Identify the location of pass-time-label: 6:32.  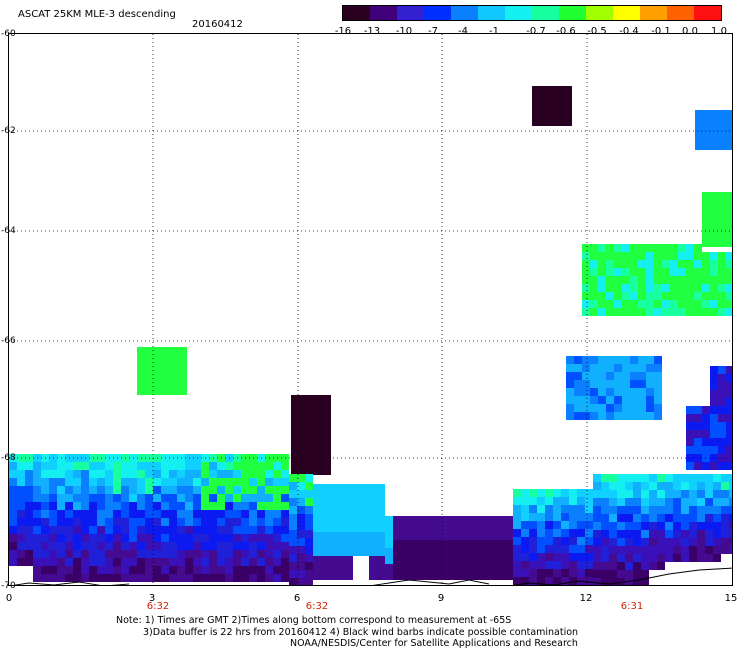
(158, 606).